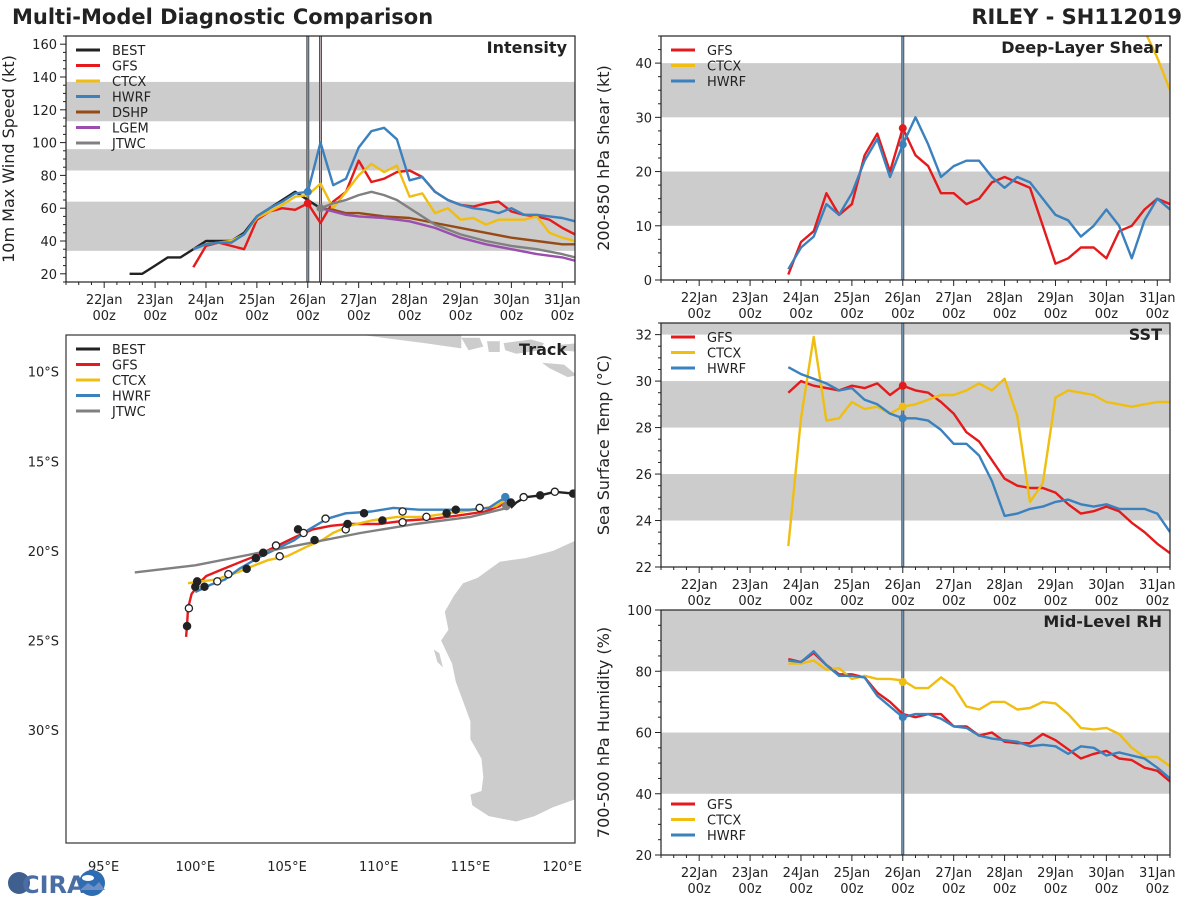  I want to click on legend-label-dshp: DSHP, so click(130, 113).